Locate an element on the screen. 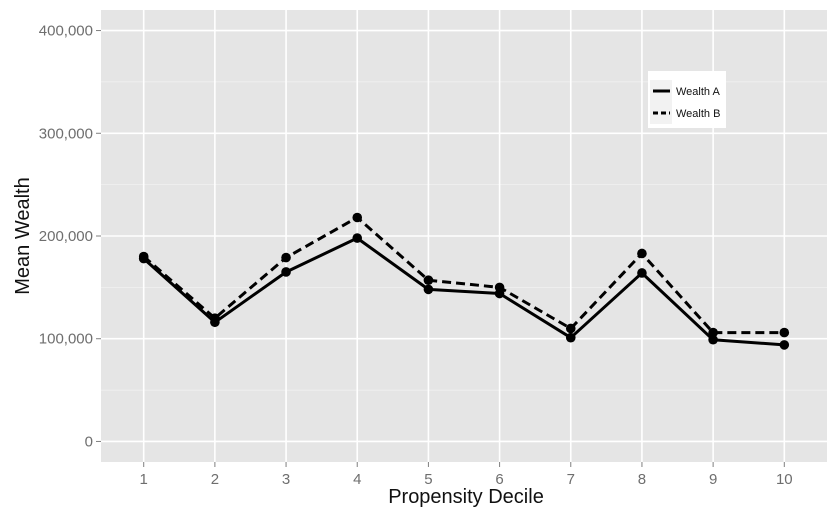  x-tick-label: 3 is located at coordinates (286, 479).